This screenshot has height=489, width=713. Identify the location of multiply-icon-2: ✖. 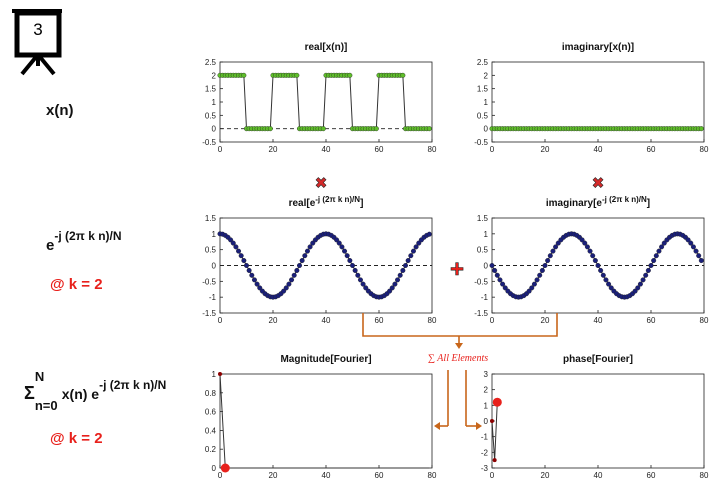
(598, 183).